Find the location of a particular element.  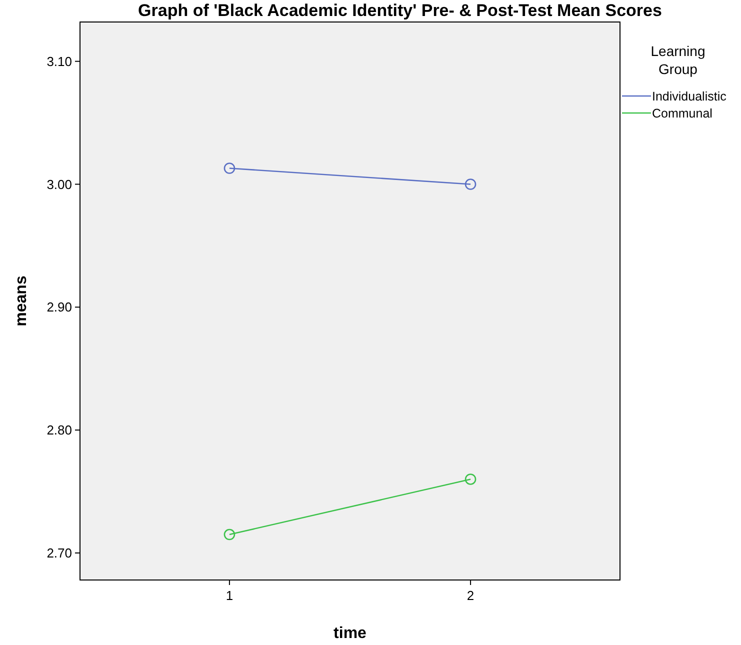

y-tick-label: 2.90 is located at coordinates (59, 307).